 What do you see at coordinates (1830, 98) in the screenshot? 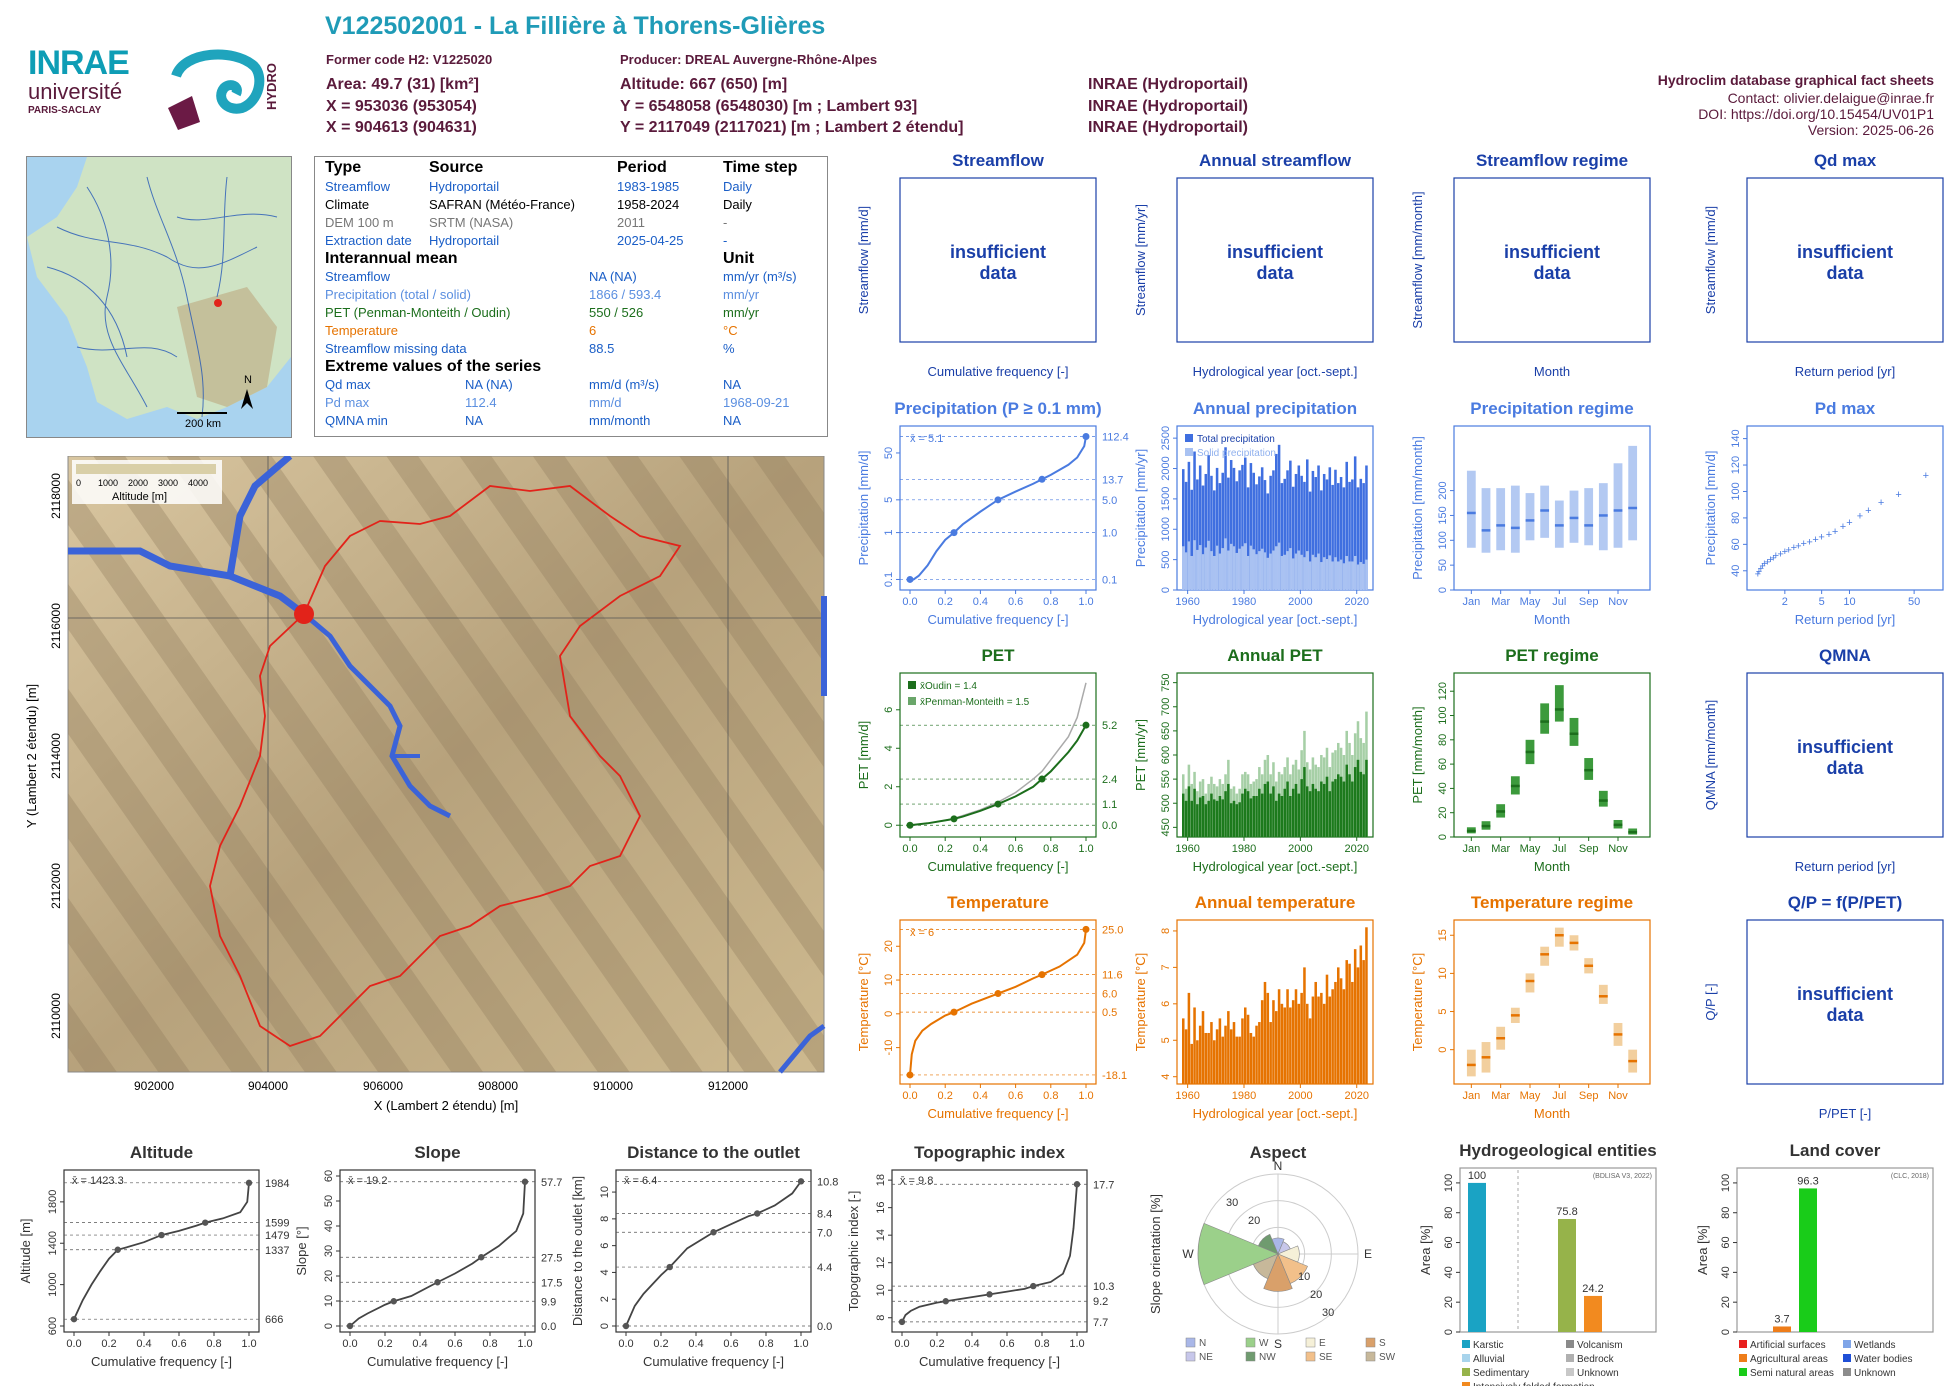
I see `contact: Contact: olivier.delaigue@inrae.fr` at bounding box center [1830, 98].